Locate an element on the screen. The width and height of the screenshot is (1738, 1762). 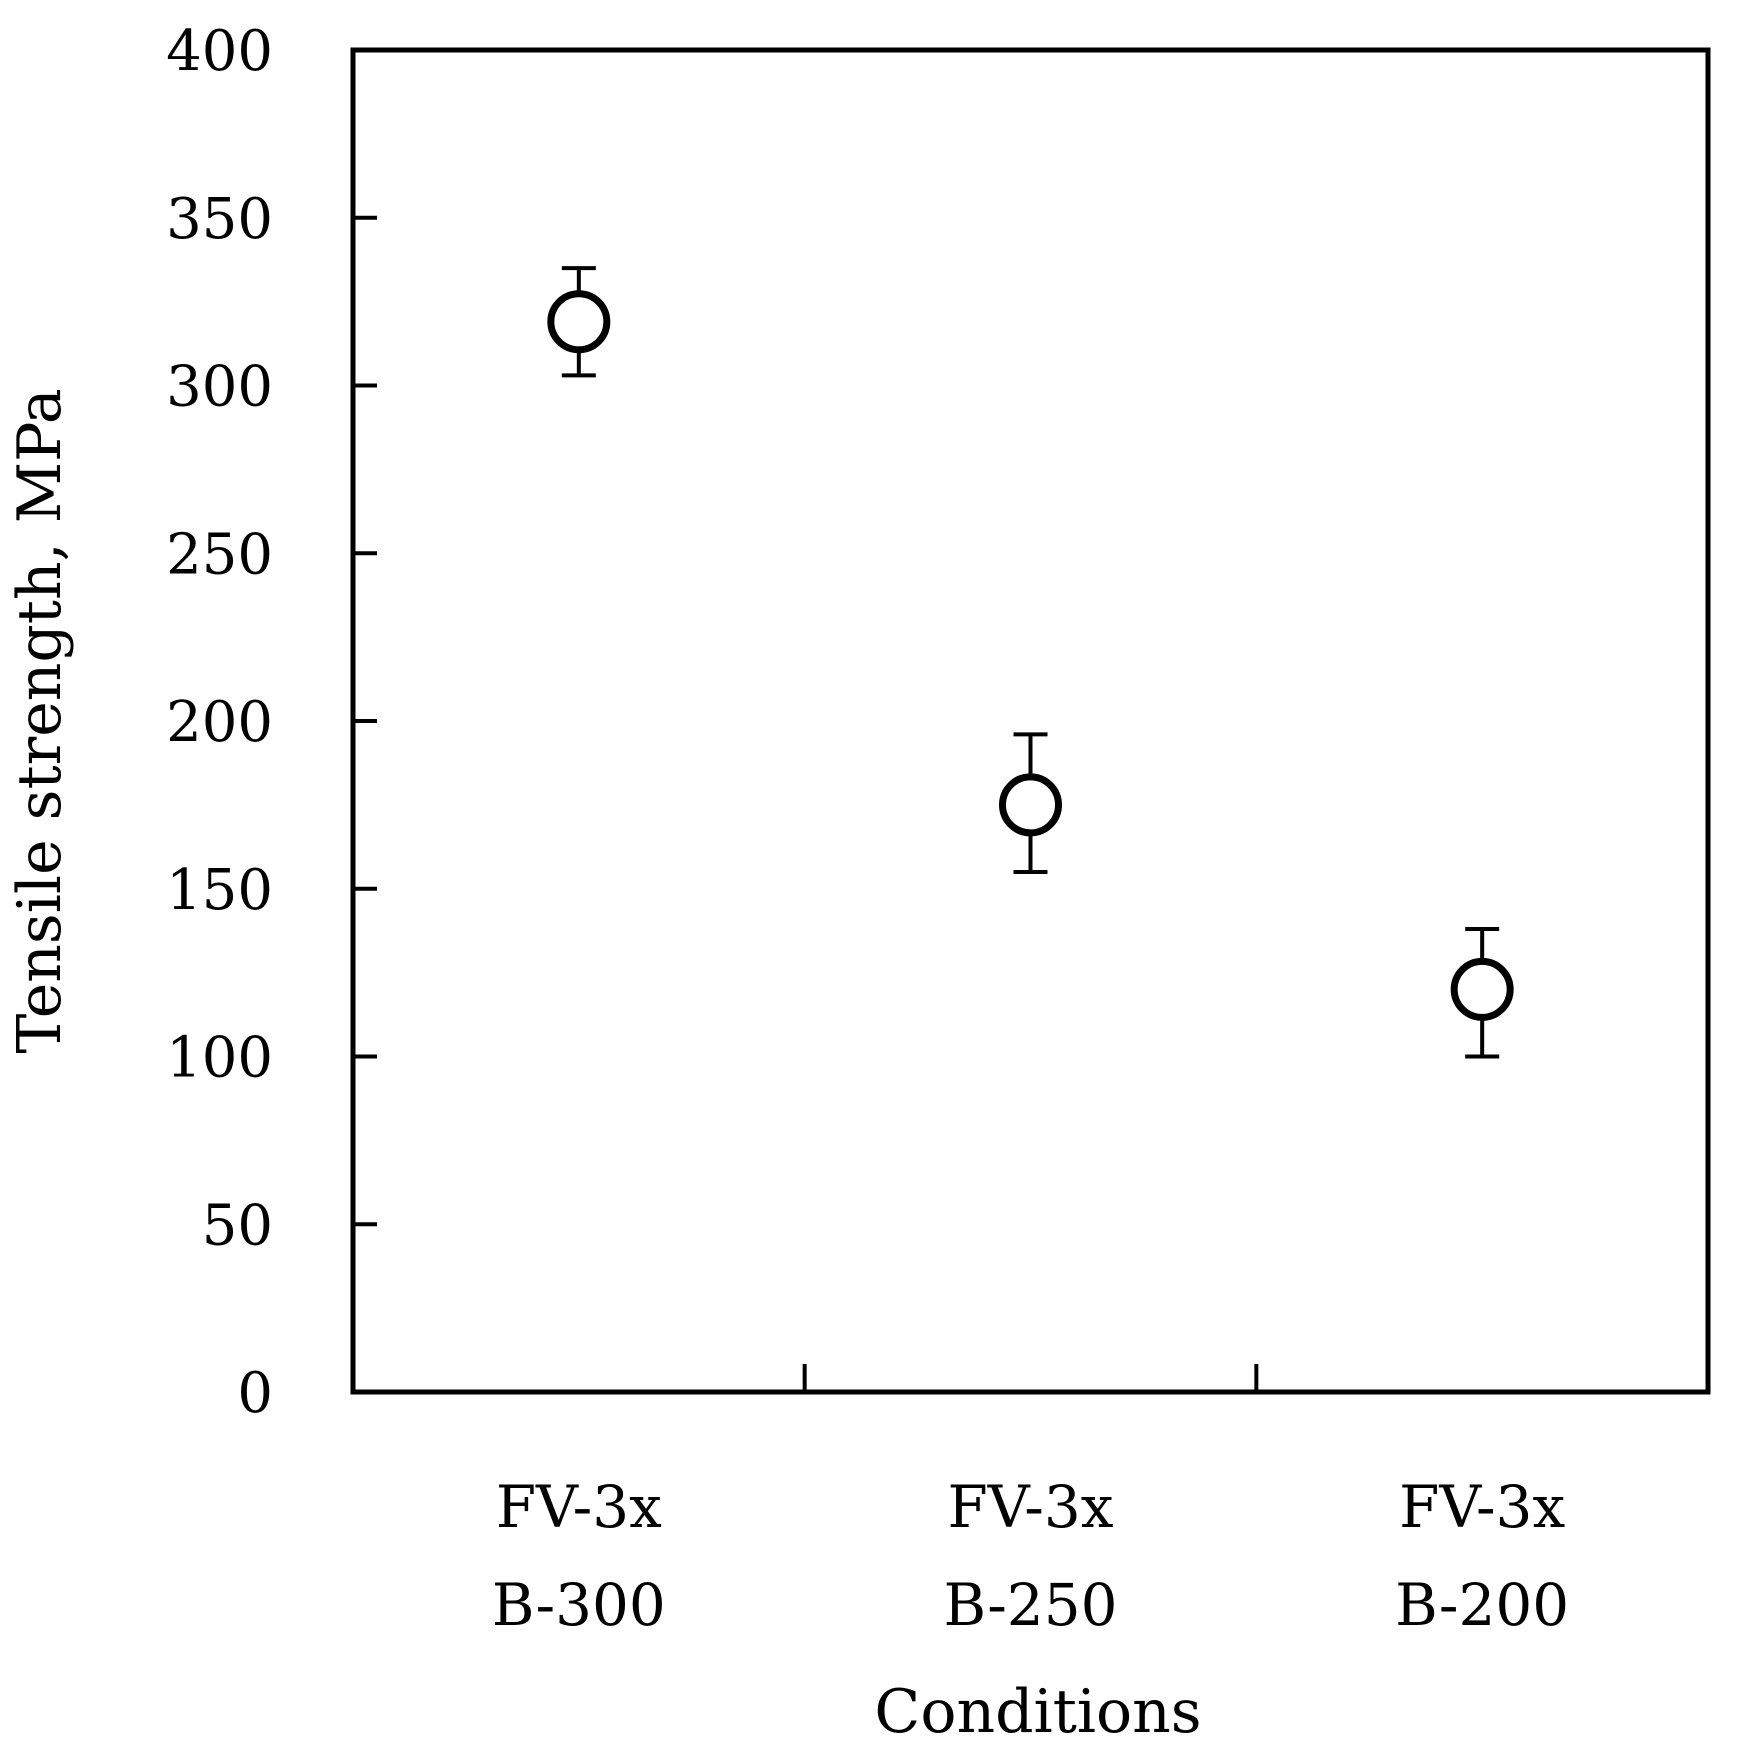
y-tick-label: 400 is located at coordinates (219, 51).